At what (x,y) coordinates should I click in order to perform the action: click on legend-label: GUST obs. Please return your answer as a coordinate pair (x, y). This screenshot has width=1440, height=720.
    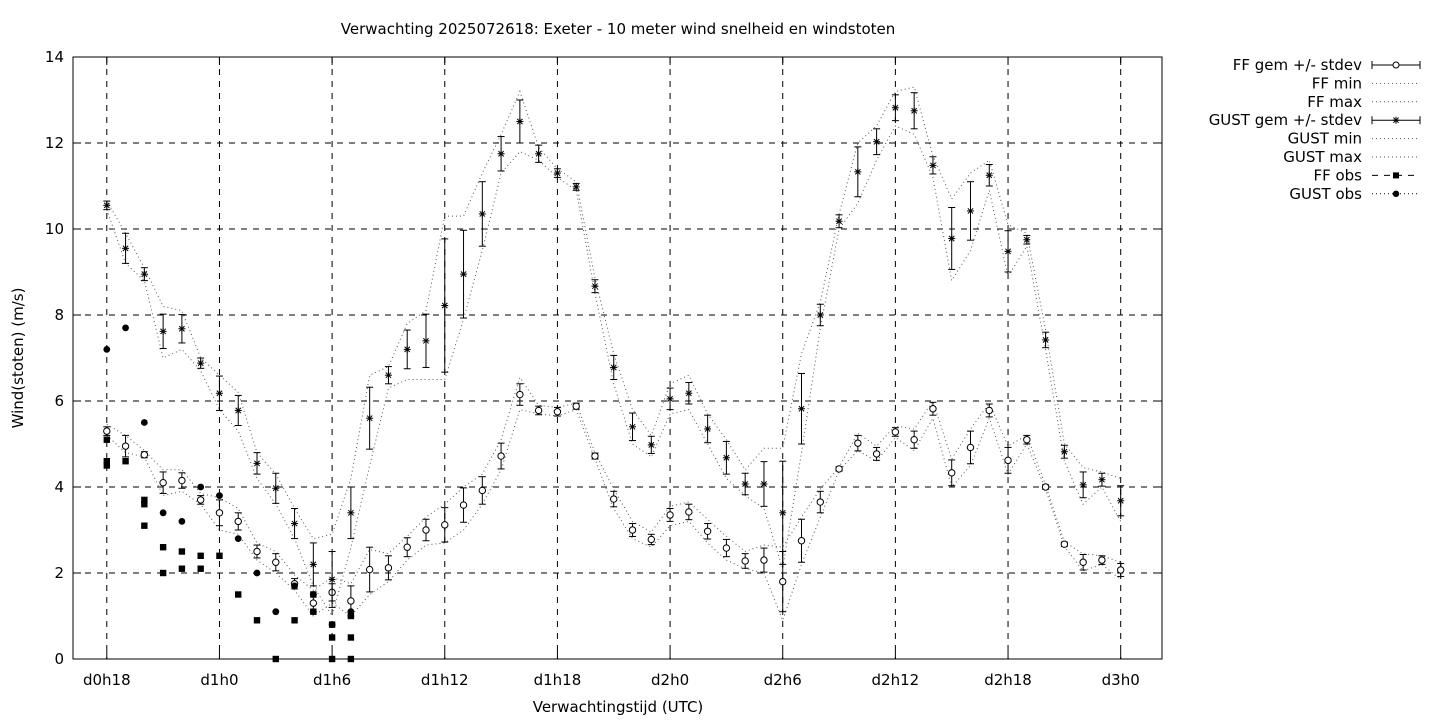
    Looking at the image, I should click on (1325, 194).